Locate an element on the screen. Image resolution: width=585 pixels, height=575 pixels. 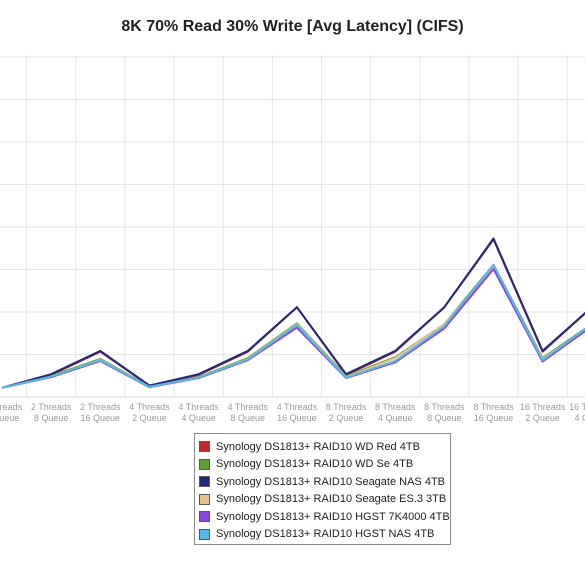
legend-item: Synology DS1813+ RAID10 Seagate NAS 4TB is located at coordinates (324, 482).